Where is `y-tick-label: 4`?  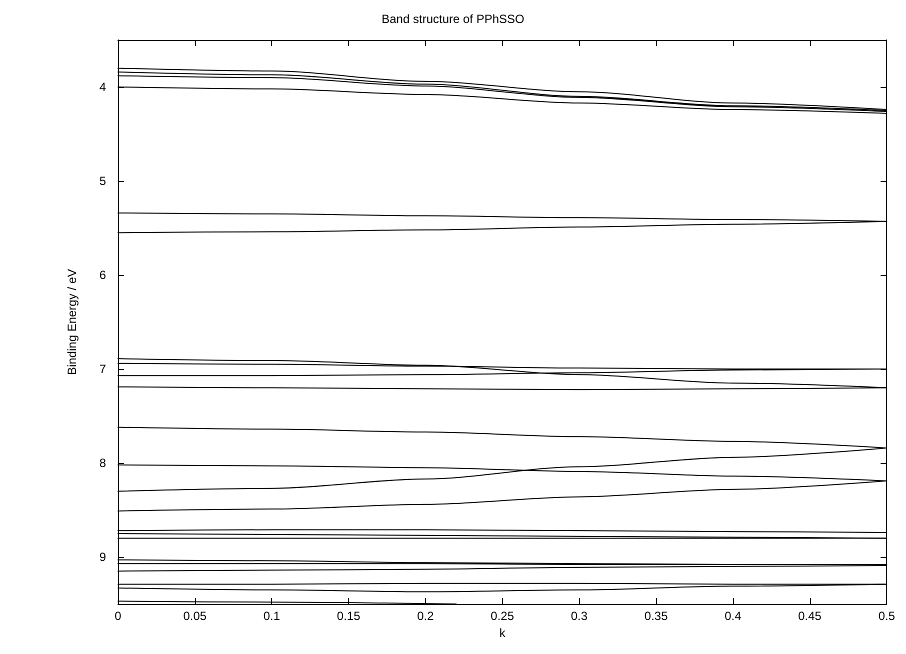 y-tick-label: 4 is located at coordinates (102, 87).